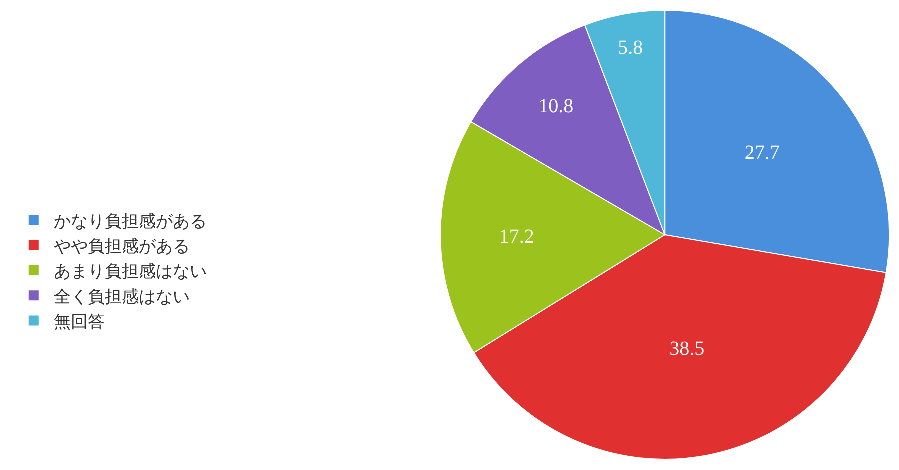  Describe the element at coordinates (516, 237) in the screenshot. I see `data-label: 17.2` at that location.